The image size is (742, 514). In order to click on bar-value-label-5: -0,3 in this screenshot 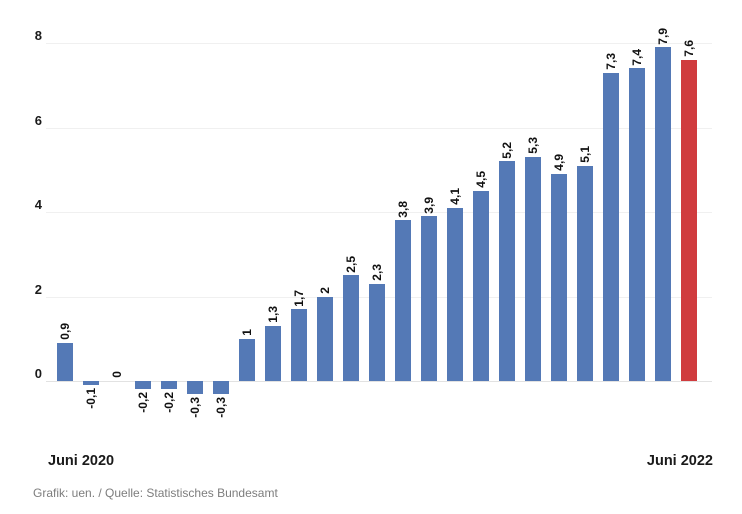, I will do `click(195, 407)`.